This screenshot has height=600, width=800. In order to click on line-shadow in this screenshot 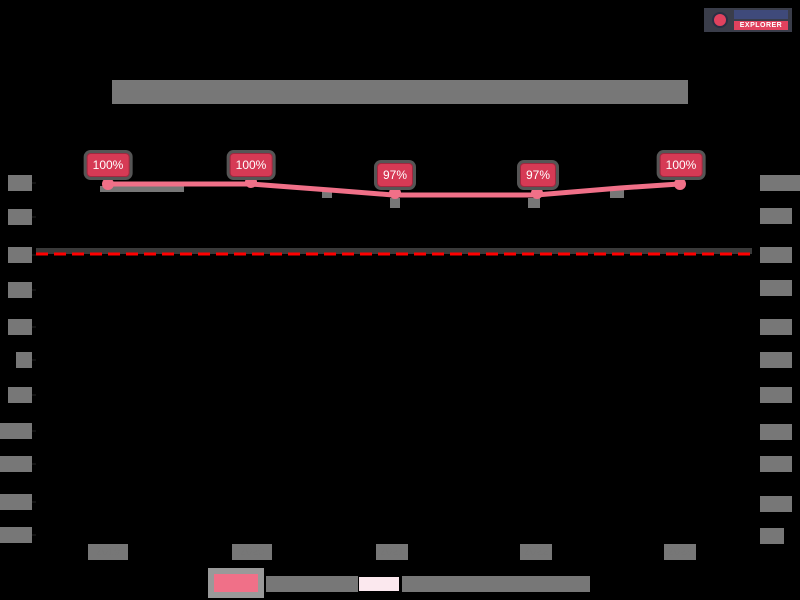, I will do `click(362, 197)`.